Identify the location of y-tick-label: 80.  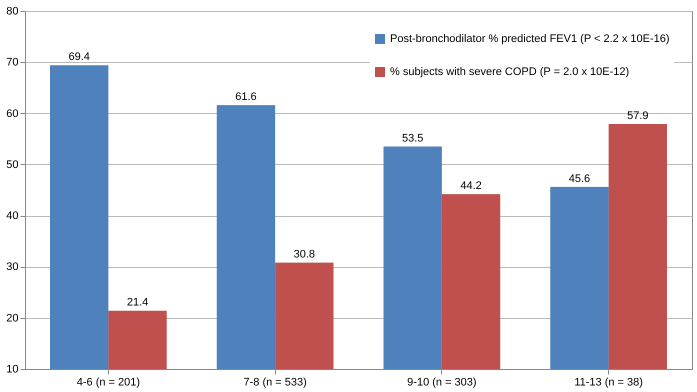
(12, 12).